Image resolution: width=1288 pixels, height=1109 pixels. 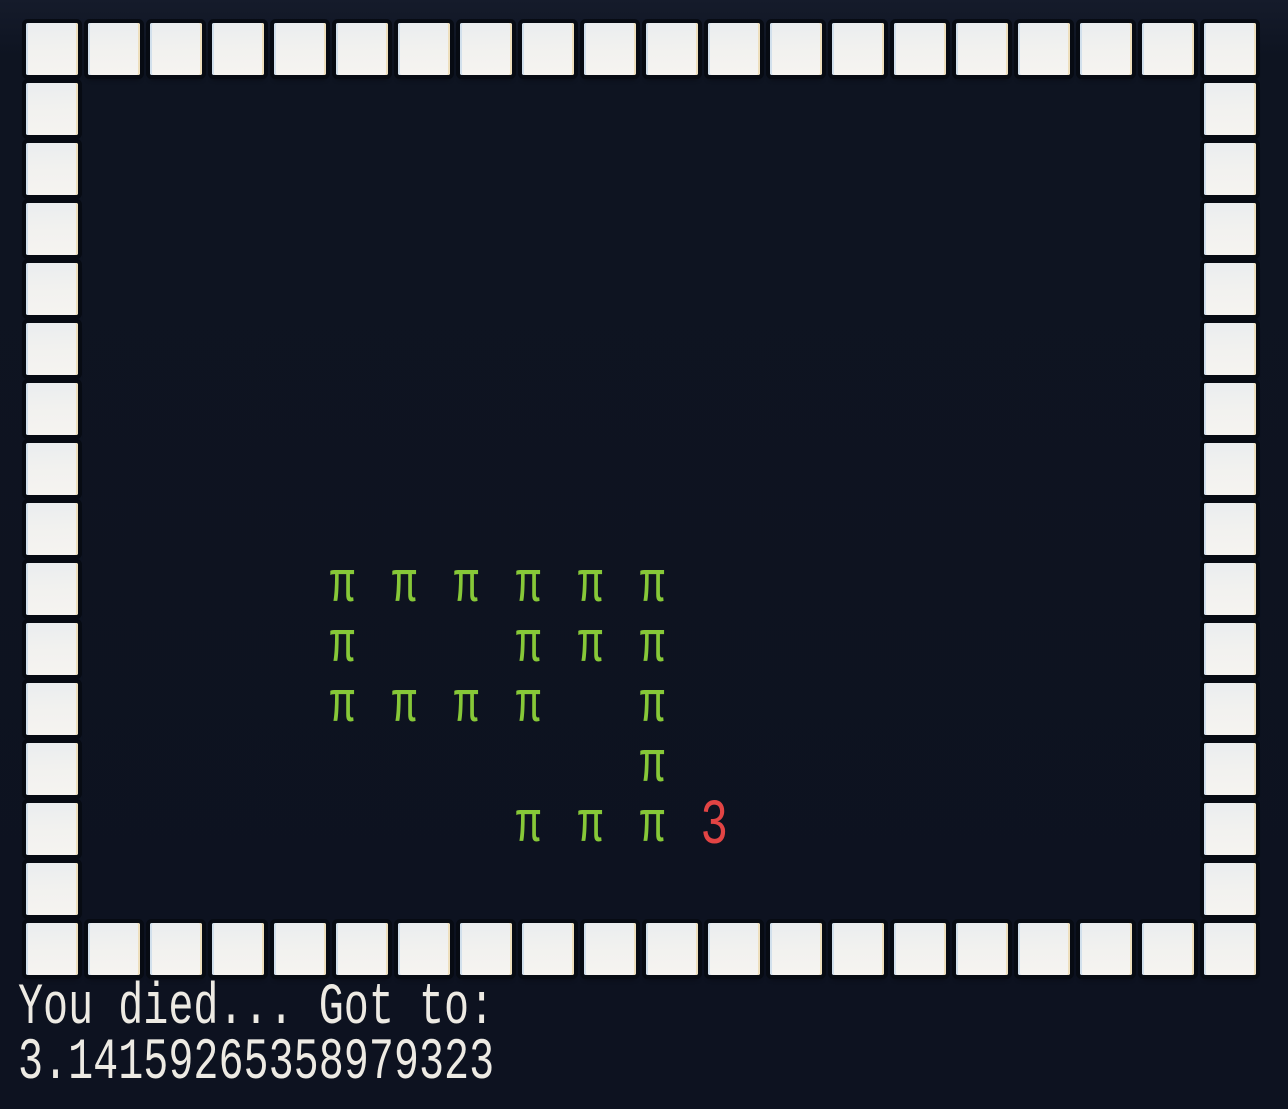 What do you see at coordinates (256, 1063) in the screenshot?
I see `pi-progress: 3.14159265358979323` at bounding box center [256, 1063].